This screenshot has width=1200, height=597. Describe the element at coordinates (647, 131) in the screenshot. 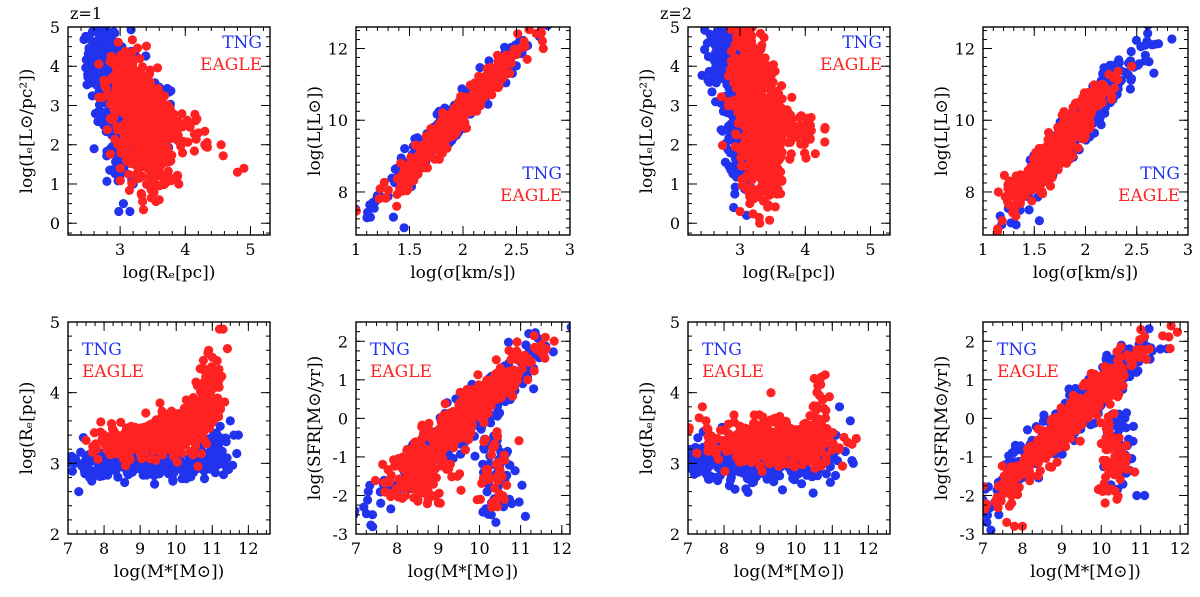

I see `y-axis-label: log(Iₑ[L⊙/pc²])` at that location.